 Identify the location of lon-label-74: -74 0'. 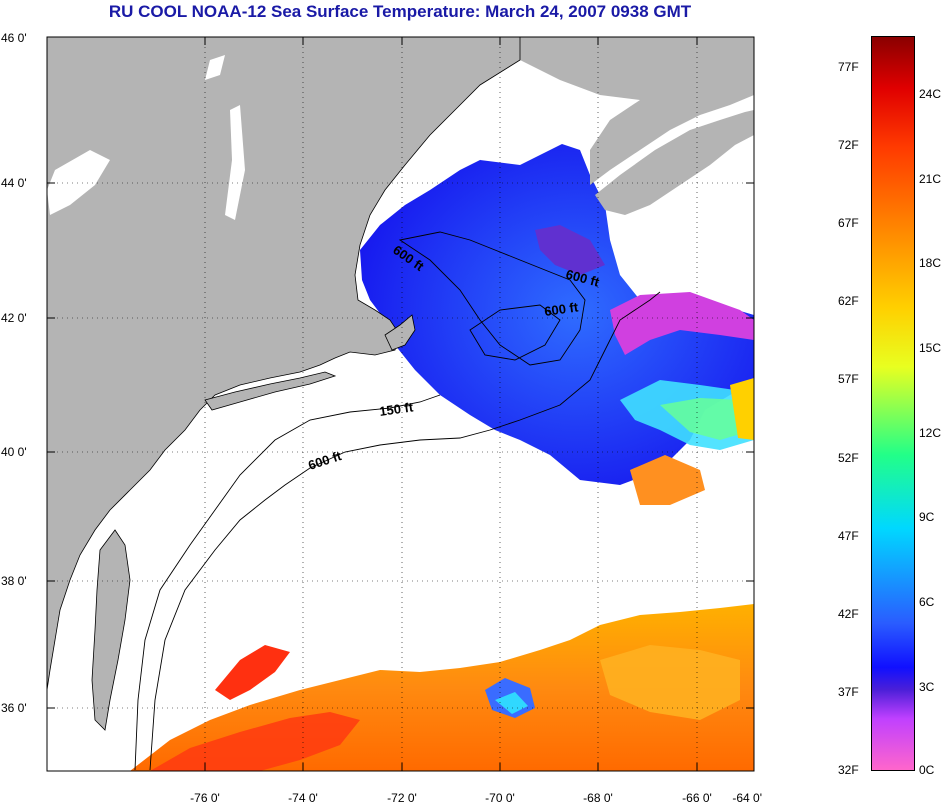
(303, 798).